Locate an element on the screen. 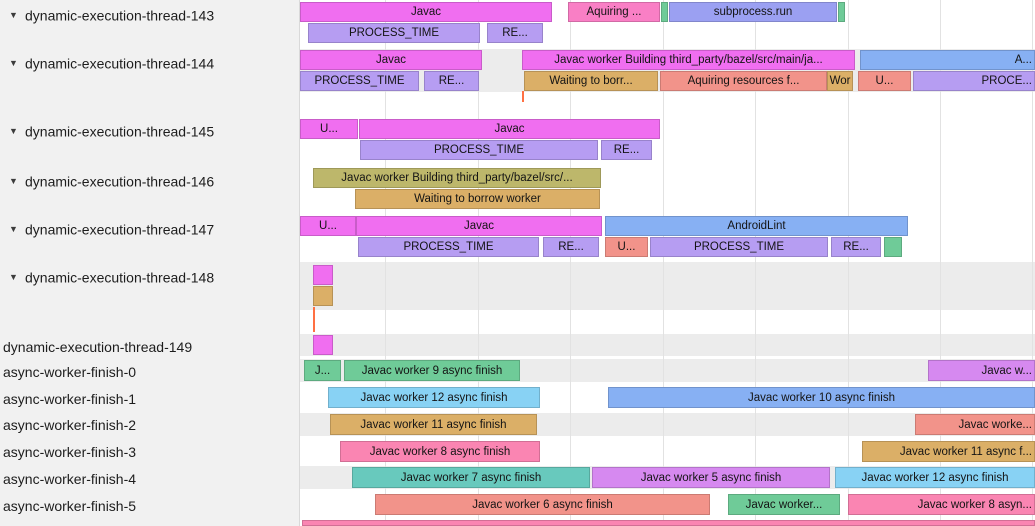  thread-row-label: ▼ dynamic-execution-thread-148 is located at coordinates (149, 276).